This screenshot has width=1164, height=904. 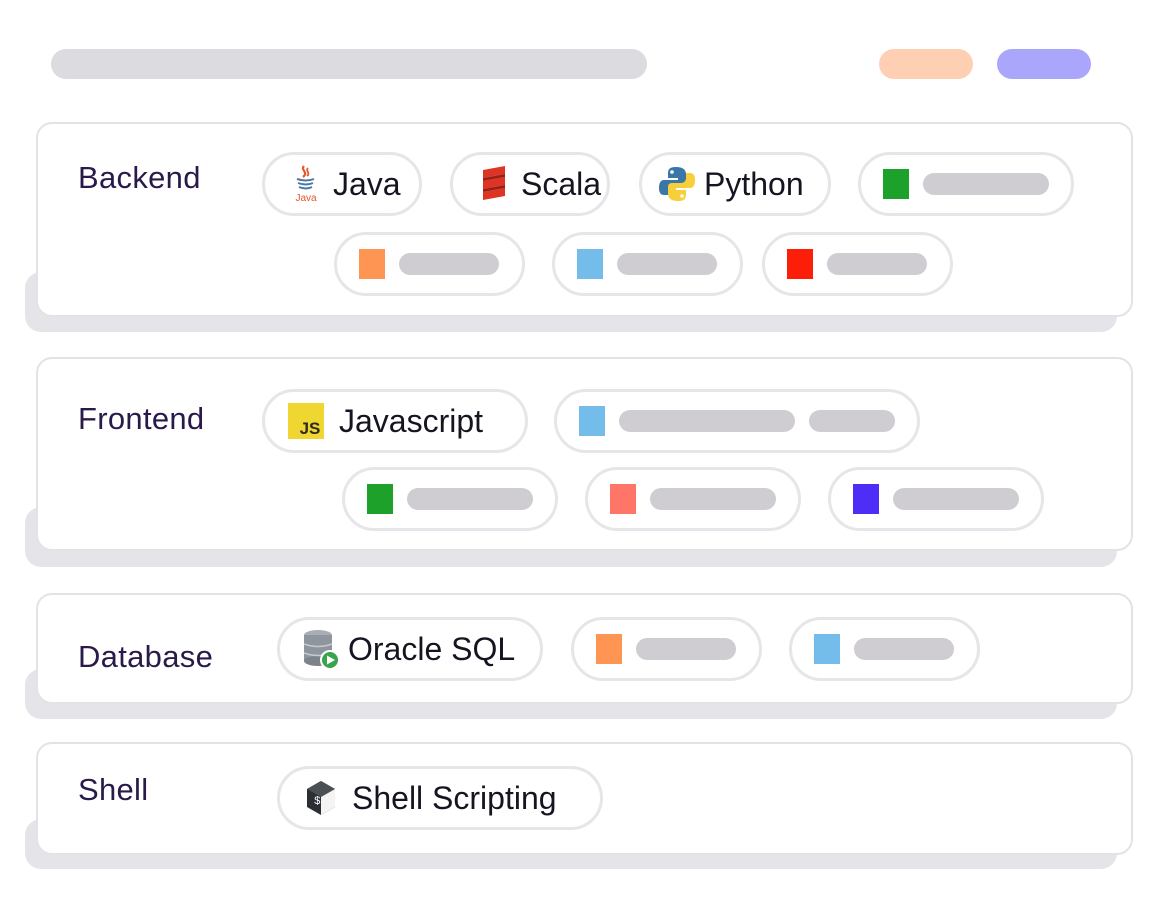 I want to click on chip-scala: Scala, so click(x=530, y=184).